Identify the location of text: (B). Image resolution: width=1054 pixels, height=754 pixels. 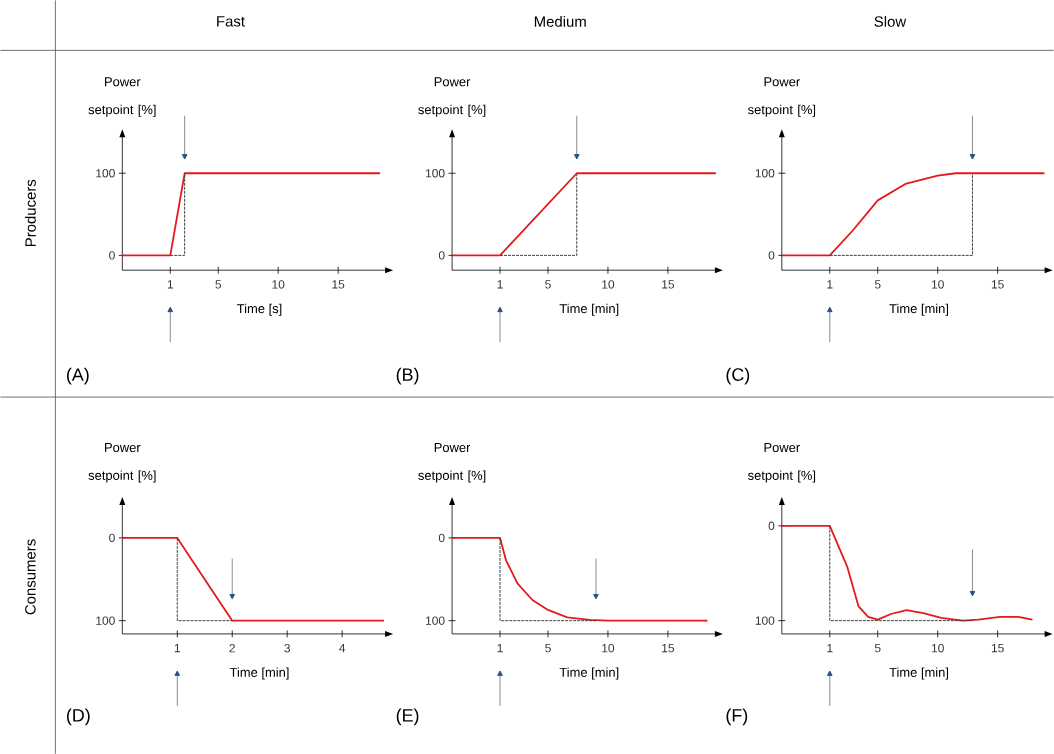
(407, 376).